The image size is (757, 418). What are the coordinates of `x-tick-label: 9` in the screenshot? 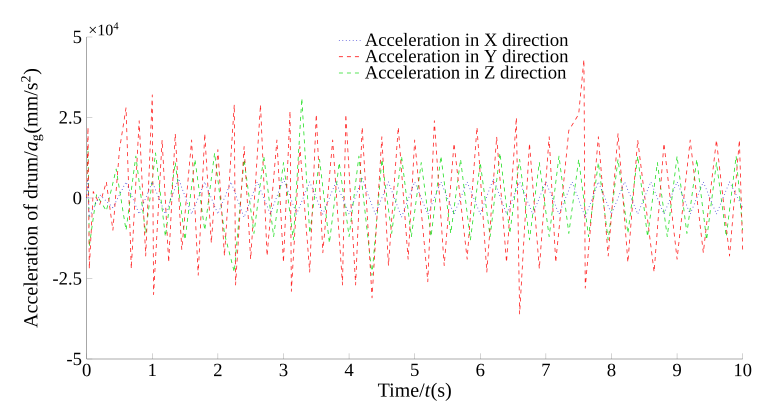 It's located at (677, 370).